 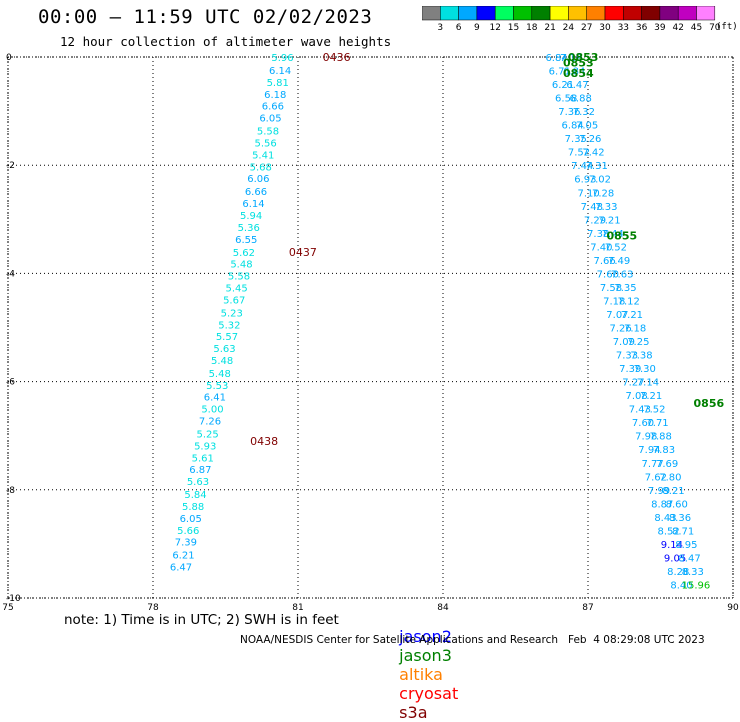 What do you see at coordinates (659, 491) in the screenshot?
I see `swh-point-label: 7.99` at bounding box center [659, 491].